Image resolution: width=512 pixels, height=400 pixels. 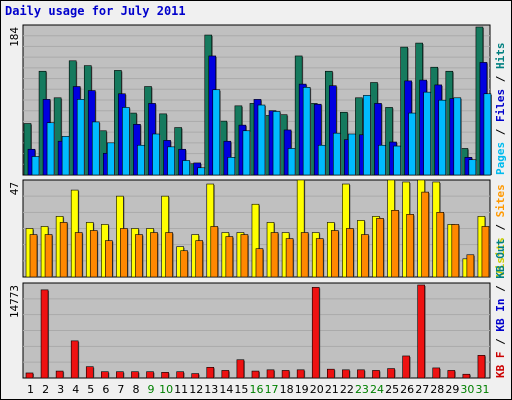 I want to click on x-tick-label-day-14: 14, so click(x=226, y=389).